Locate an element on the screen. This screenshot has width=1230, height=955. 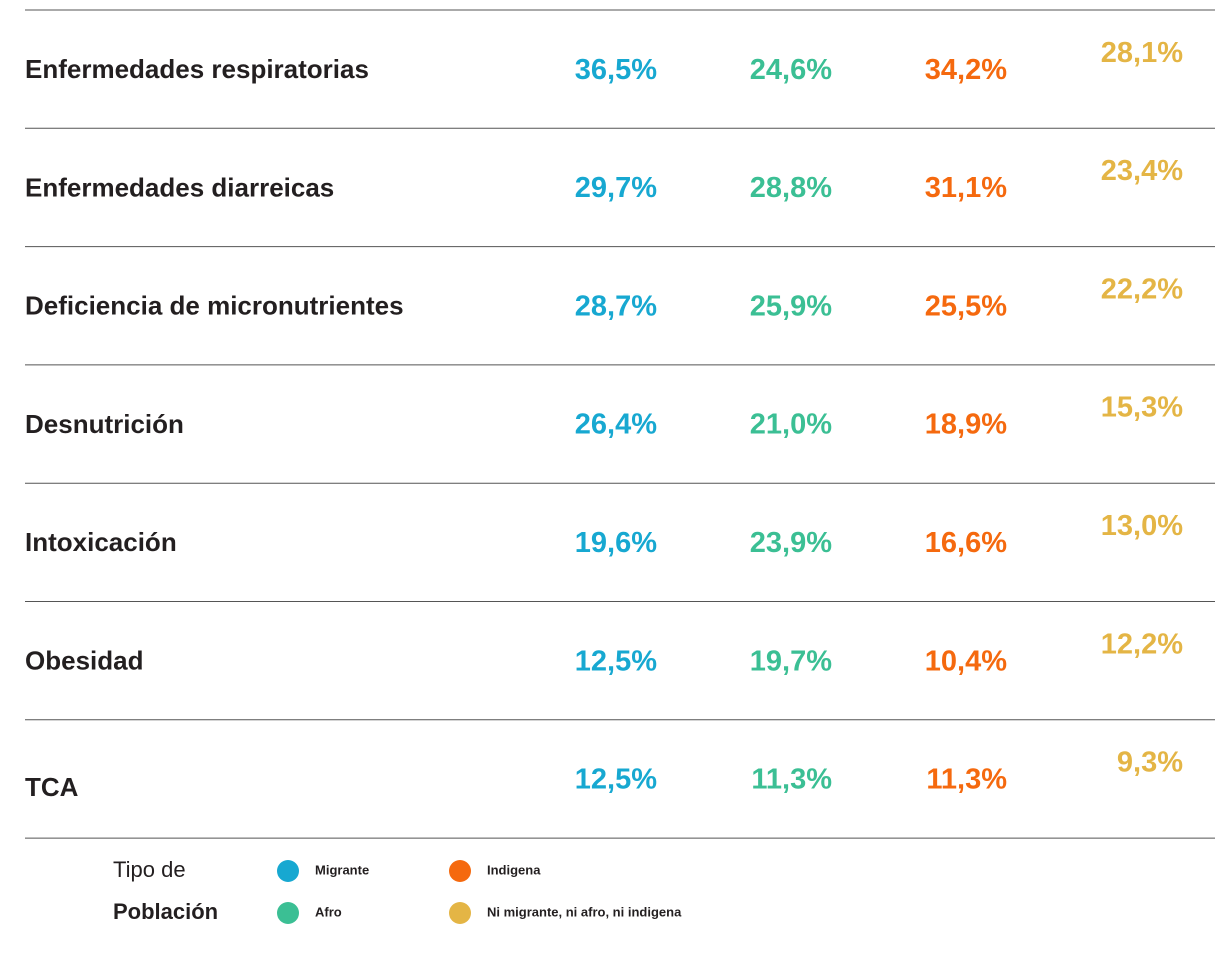
value: 15,3% is located at coordinates (1142, 408).